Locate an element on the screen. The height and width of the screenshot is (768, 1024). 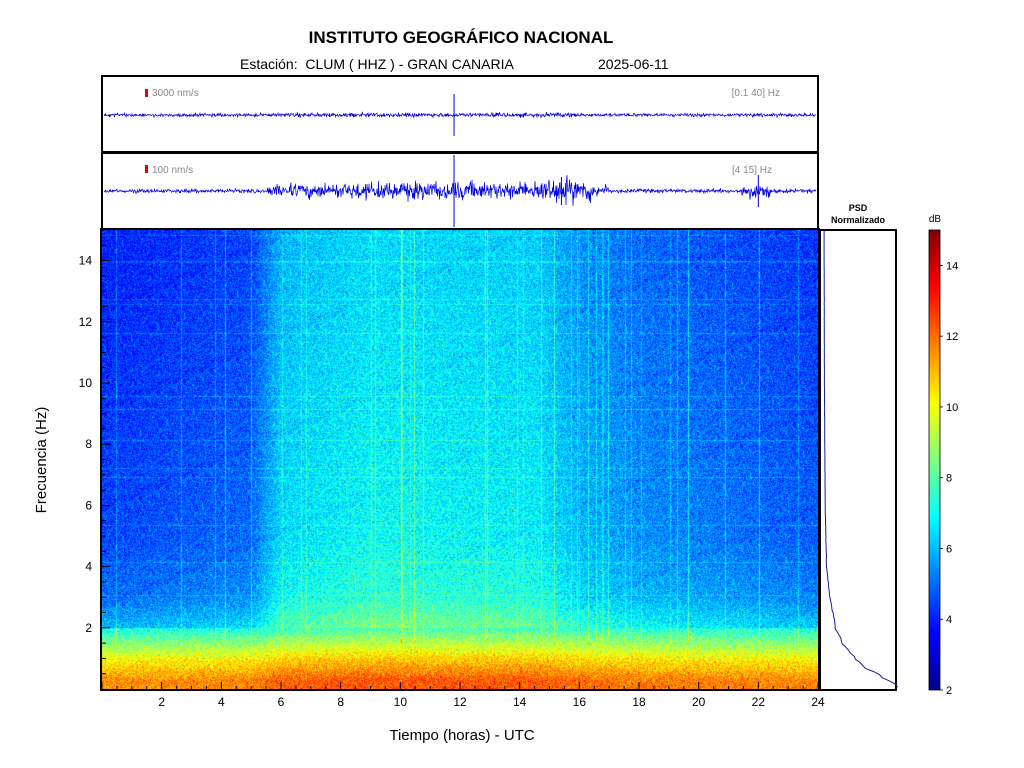
colorbar-ticks: 2 4 6 8 10 12 14 is located at coordinates (949, 478).